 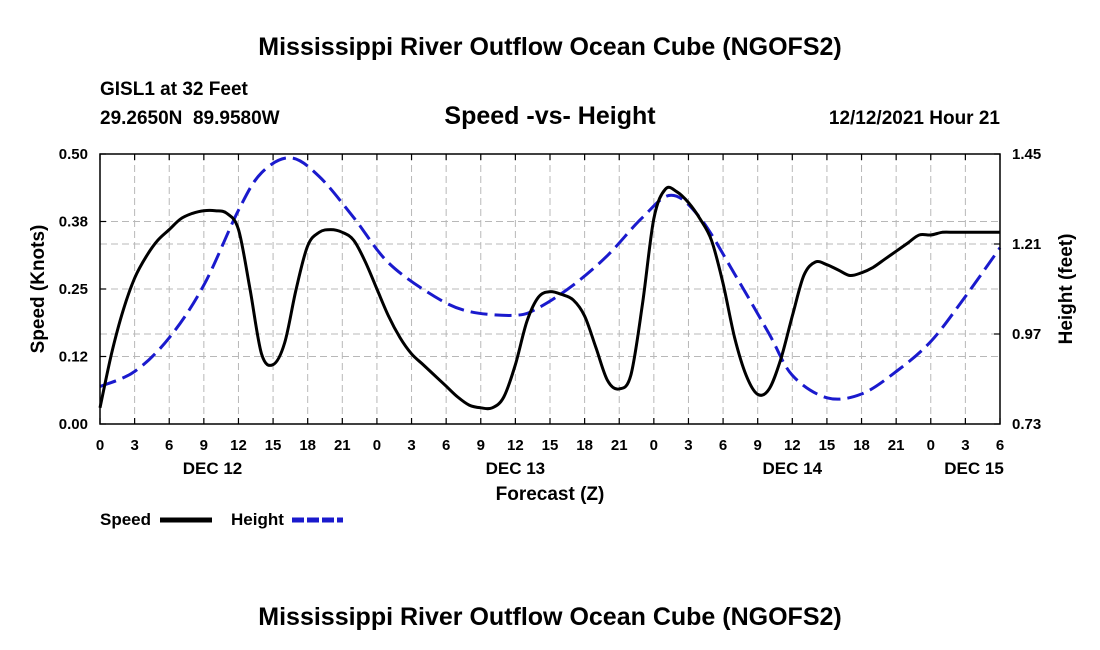 I want to click on coords-label: 29.2650N 89.9580W, so click(x=190, y=118).